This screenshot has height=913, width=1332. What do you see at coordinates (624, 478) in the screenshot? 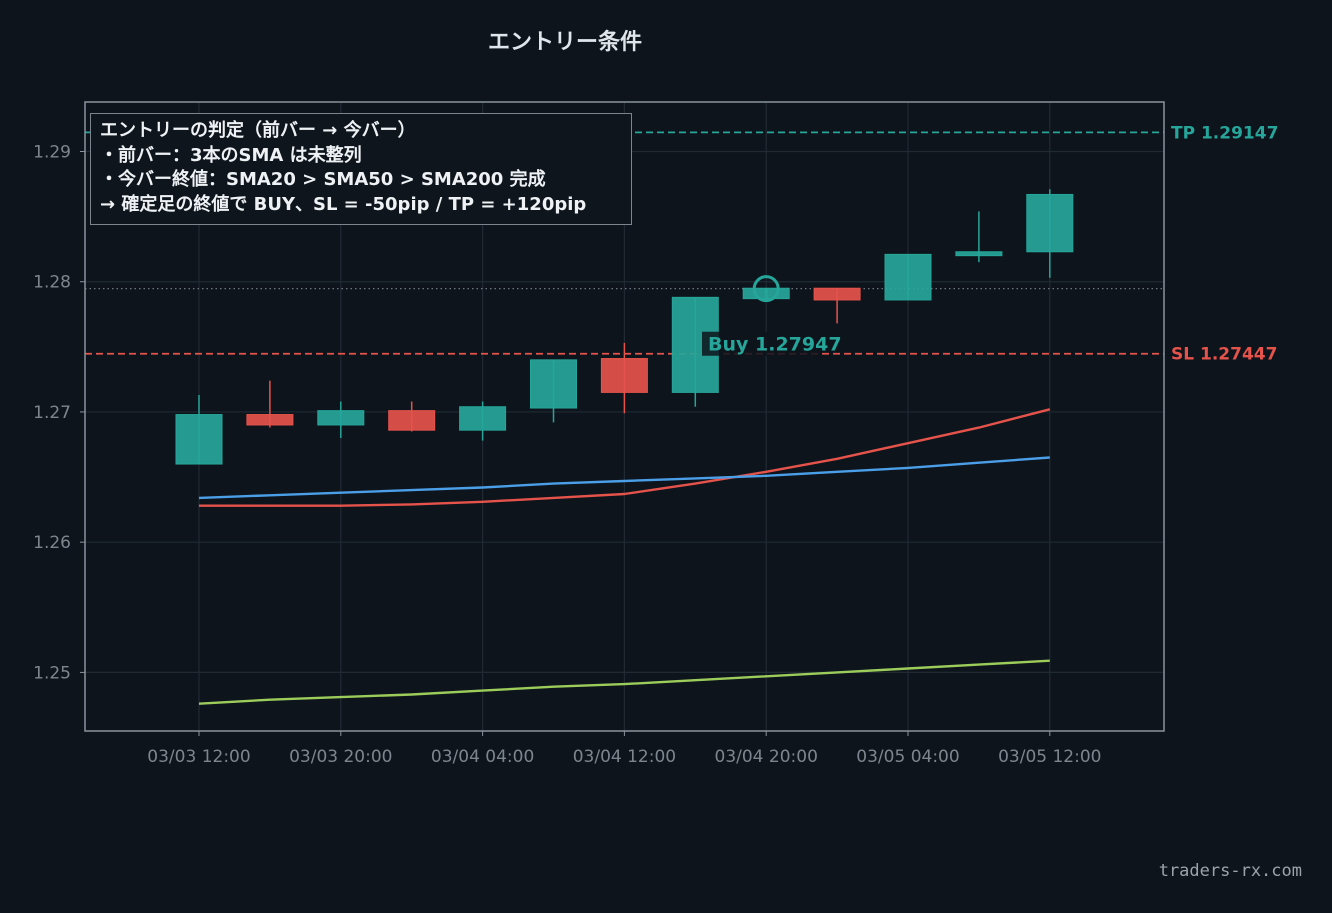
I see `sma-line-sma50` at bounding box center [624, 478].